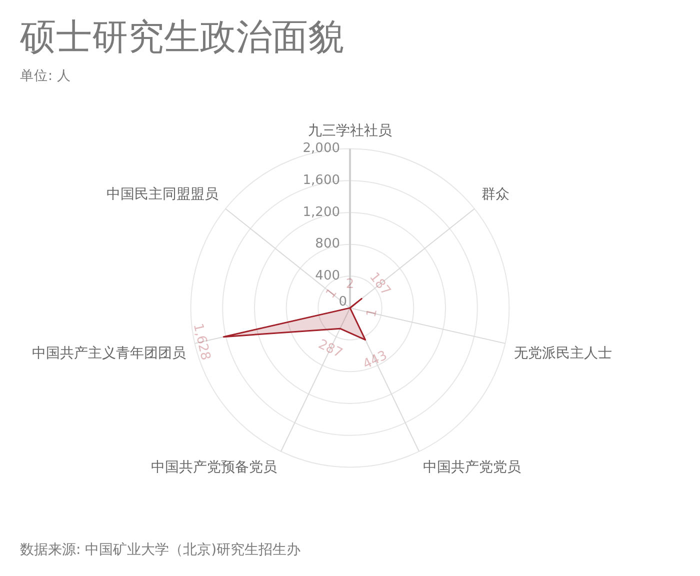 Image resolution: width=700 pixels, height=576 pixels. What do you see at coordinates (182, 38) in the screenshot?
I see `chart-title: 硕士研究生政治面貌` at bounding box center [182, 38].